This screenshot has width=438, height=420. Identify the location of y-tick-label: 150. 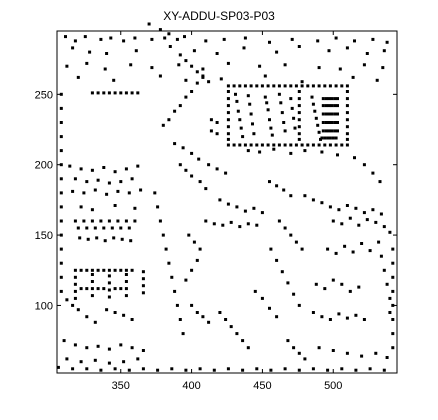
(44, 236).